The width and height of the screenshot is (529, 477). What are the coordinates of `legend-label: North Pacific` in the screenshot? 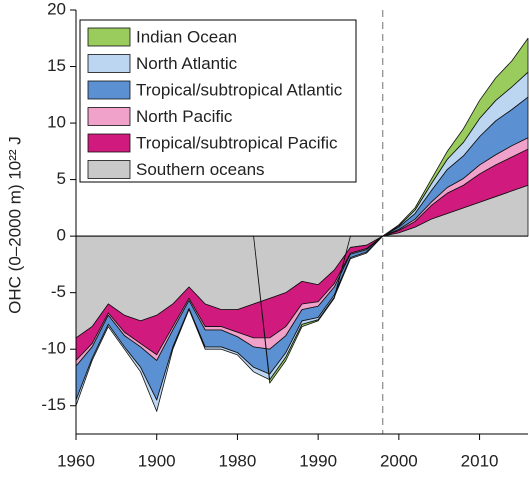 It's located at (184, 116).